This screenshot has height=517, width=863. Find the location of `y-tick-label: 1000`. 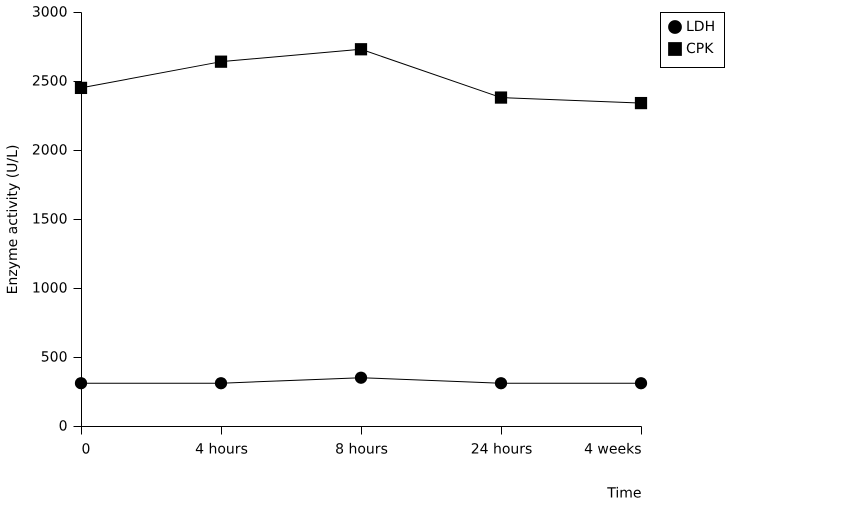

y-tick-label: 1000 is located at coordinates (50, 288).